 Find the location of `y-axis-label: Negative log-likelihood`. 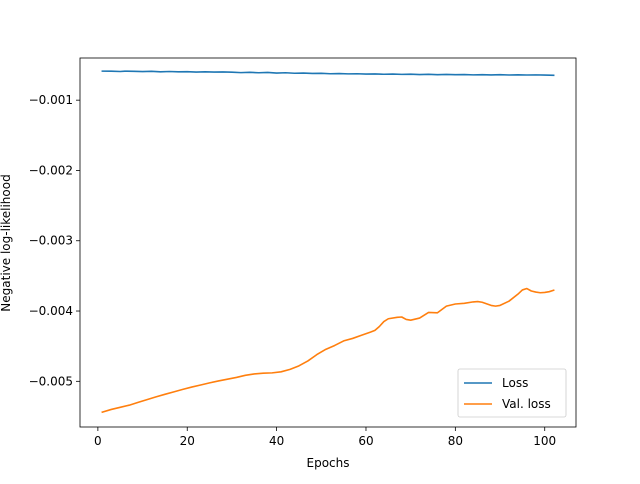

y-axis-label: Negative log-likelihood is located at coordinates (6, 242).